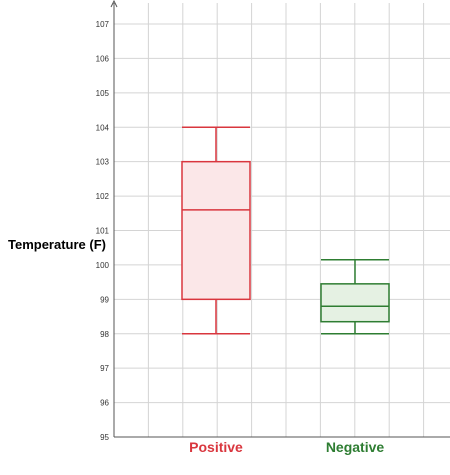 This screenshot has width=450, height=475. I want to click on y-tick-label: 98, so click(104, 334).